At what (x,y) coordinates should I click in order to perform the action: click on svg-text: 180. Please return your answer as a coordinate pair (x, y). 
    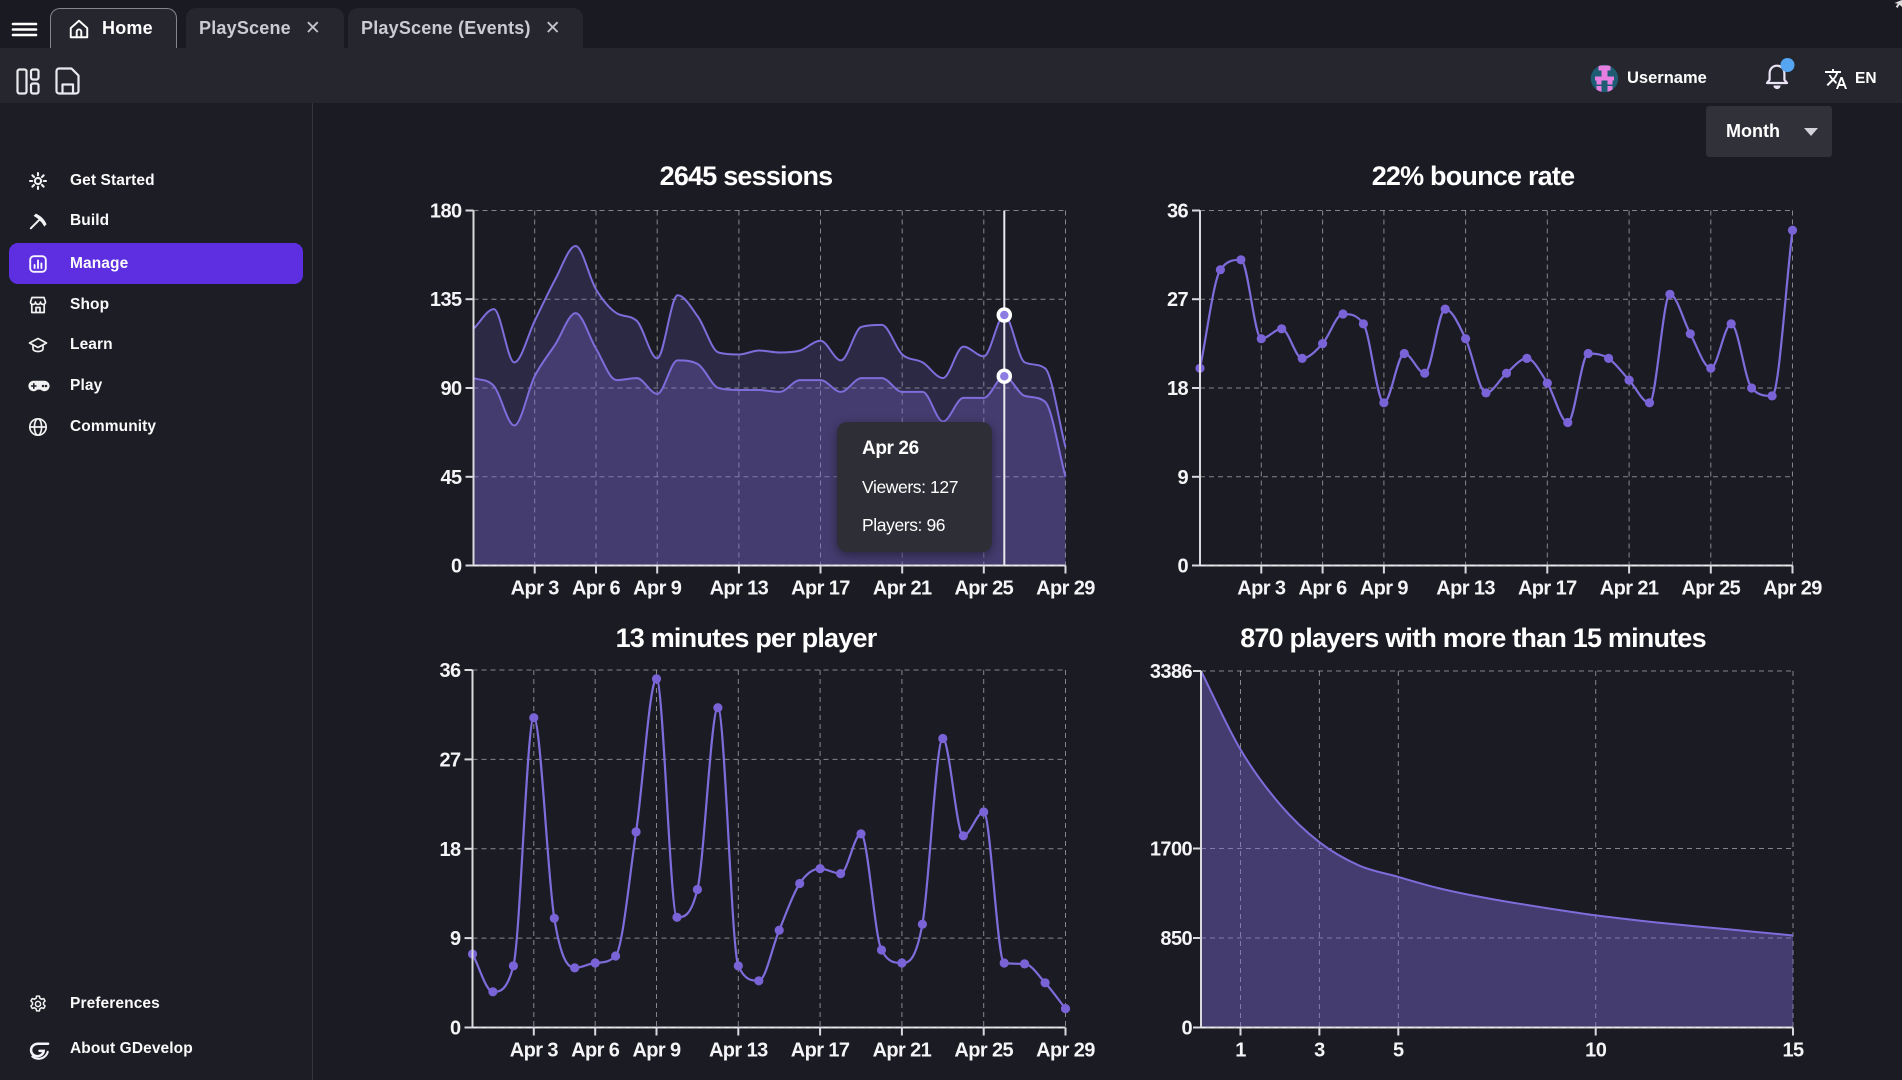
    Looking at the image, I should click on (446, 212).